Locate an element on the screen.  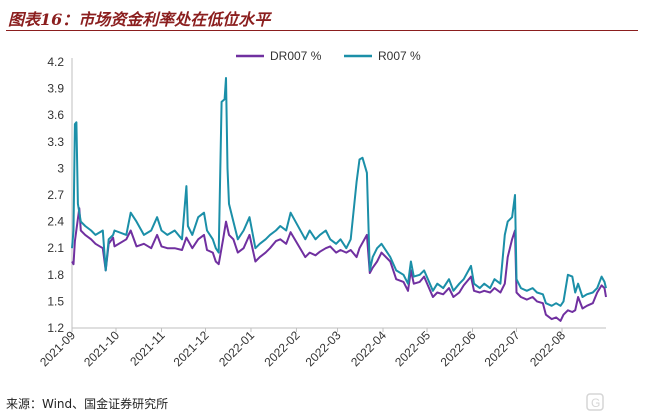
y-tick-label: 1.2 is located at coordinates (55, 328).